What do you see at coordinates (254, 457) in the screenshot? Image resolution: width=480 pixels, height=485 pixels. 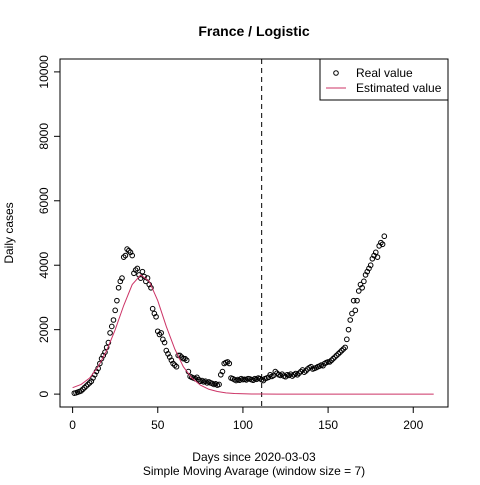 I see `x-axis-label: Days since 2020-03-03` at bounding box center [254, 457].